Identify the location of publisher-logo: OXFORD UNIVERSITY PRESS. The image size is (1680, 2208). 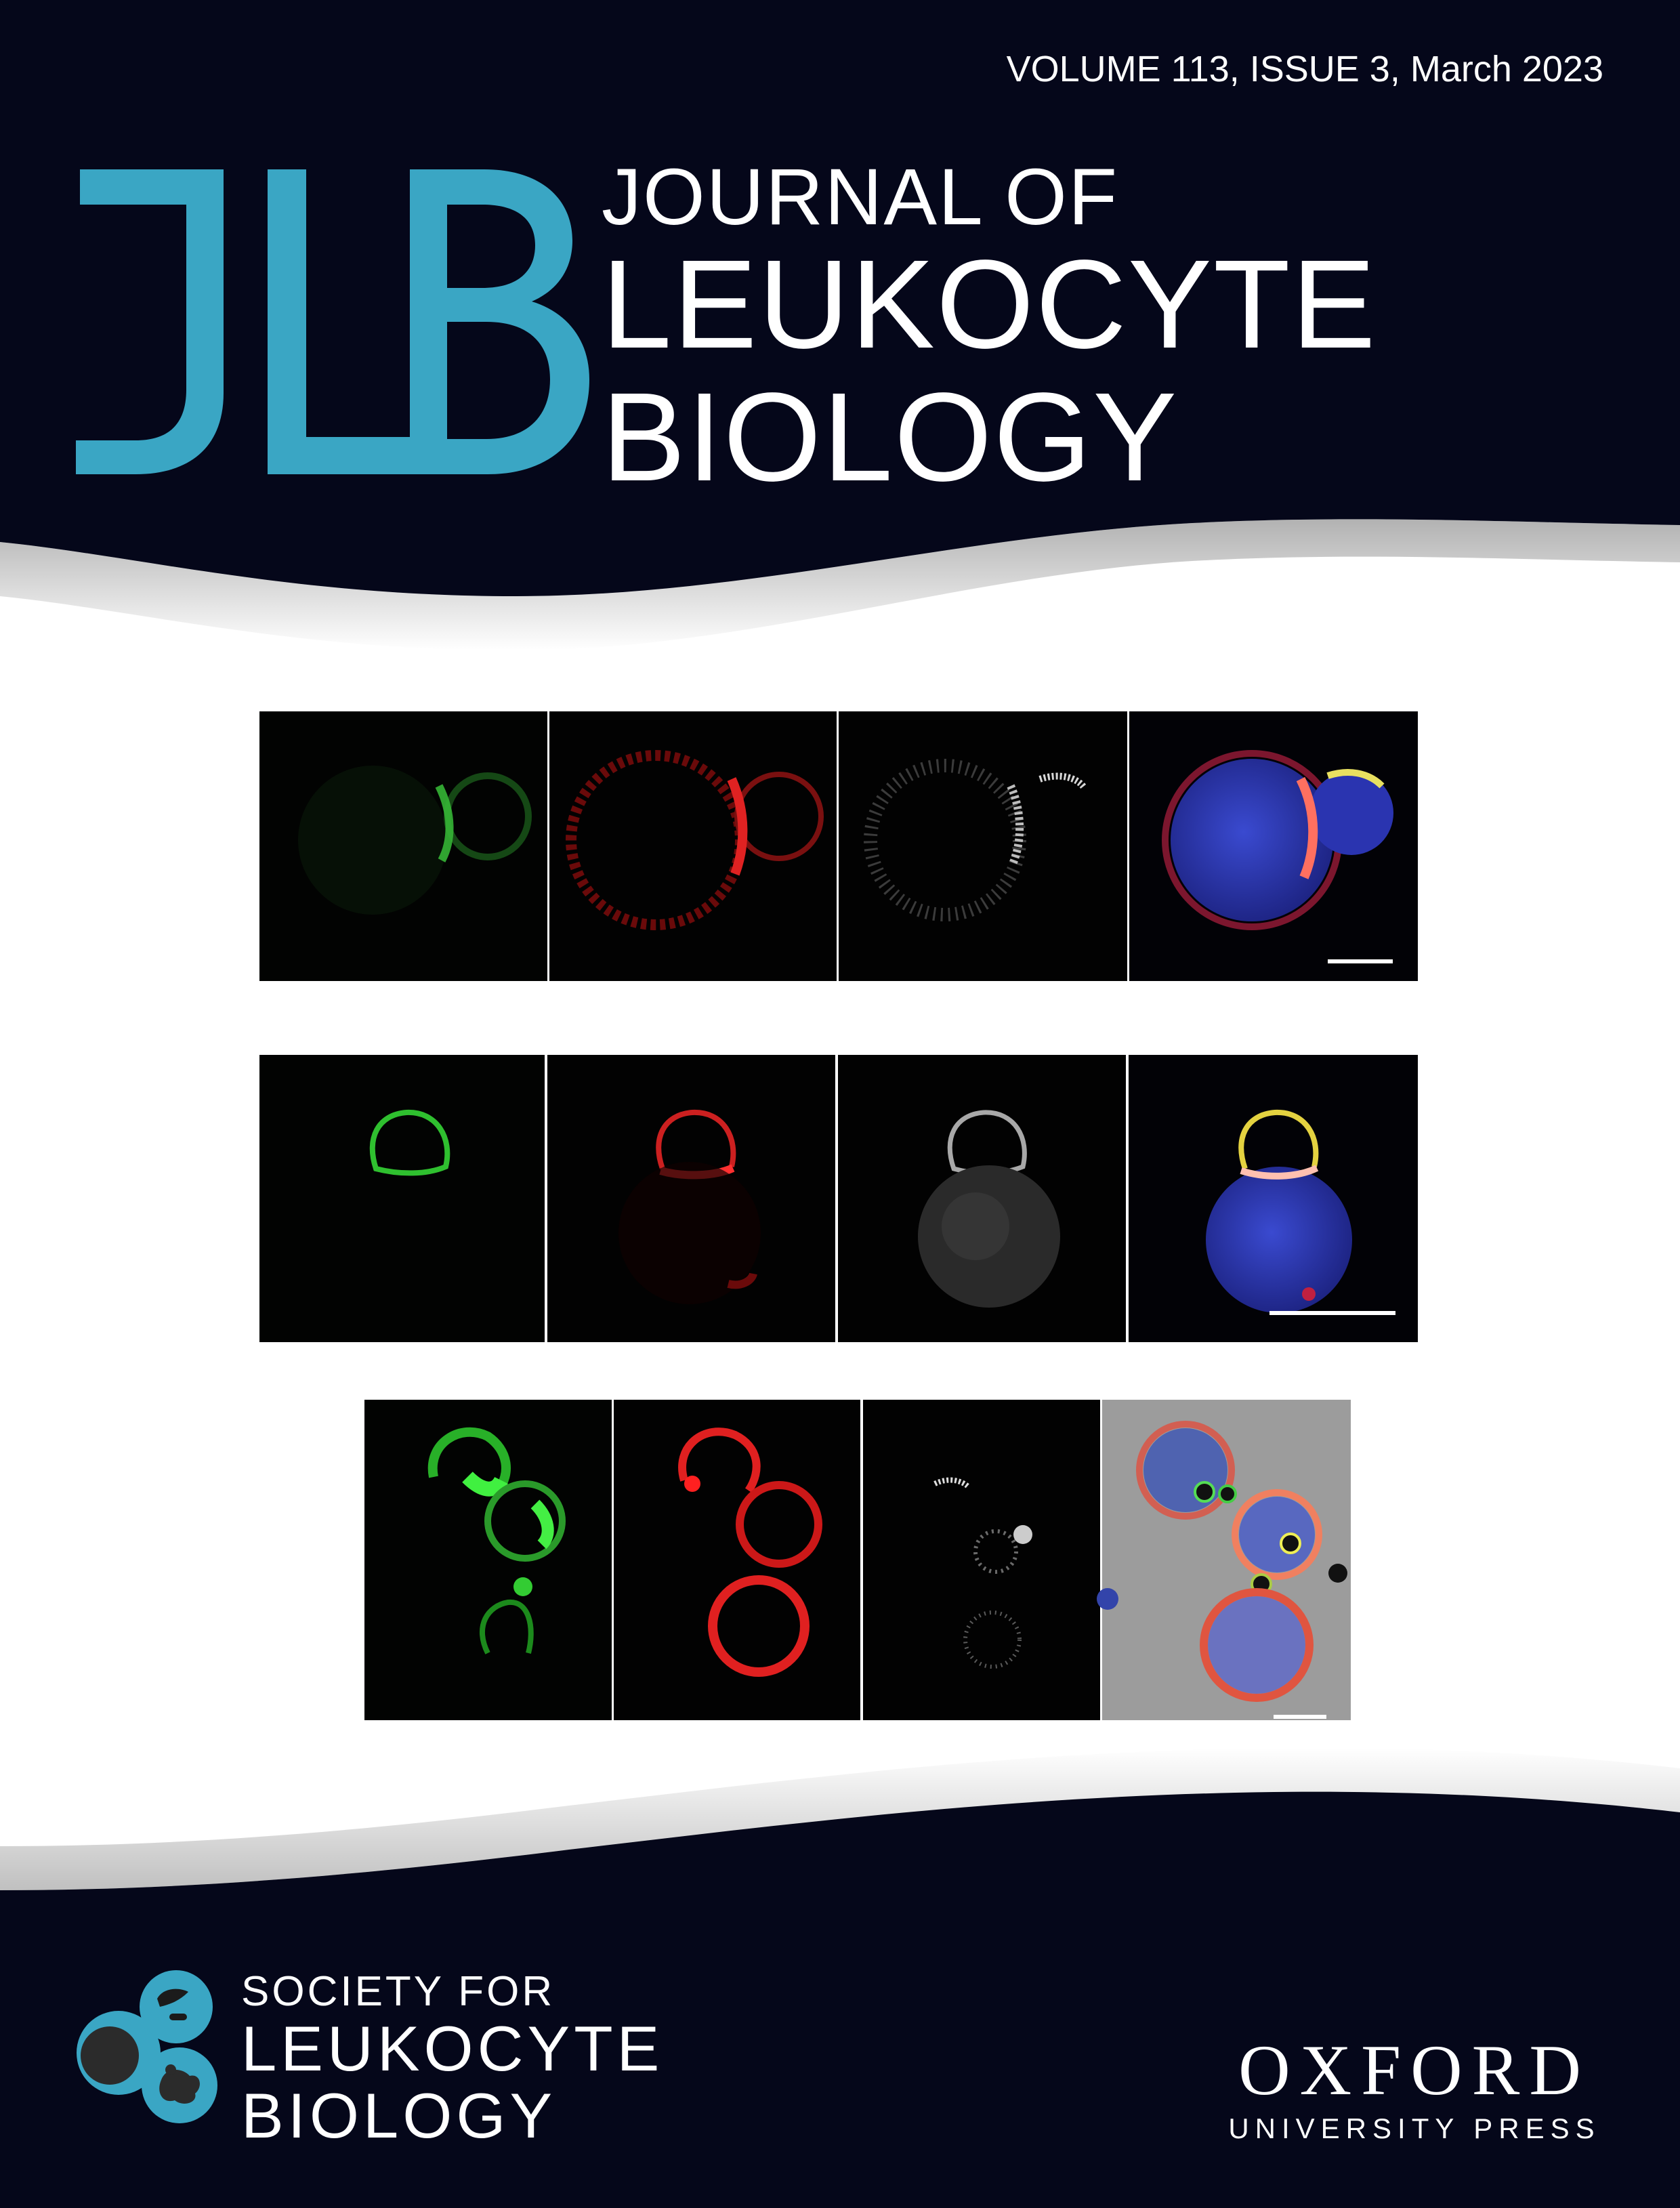
(1415, 2091).